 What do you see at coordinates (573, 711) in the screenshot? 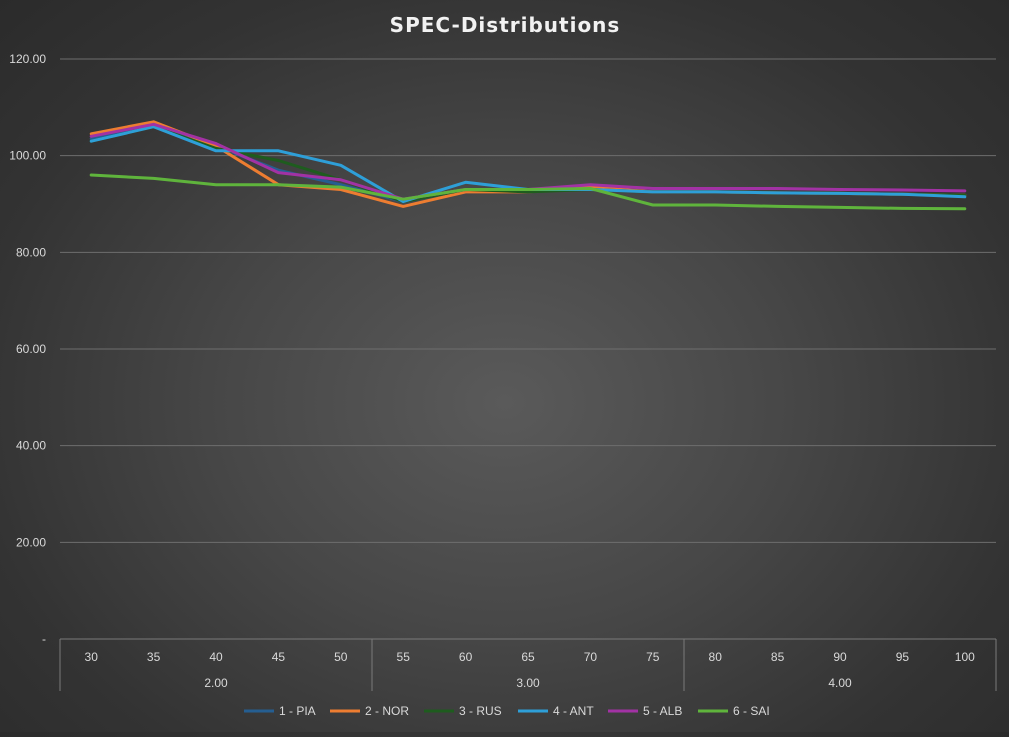
I see `legend-label: 4 - ANT` at bounding box center [573, 711].